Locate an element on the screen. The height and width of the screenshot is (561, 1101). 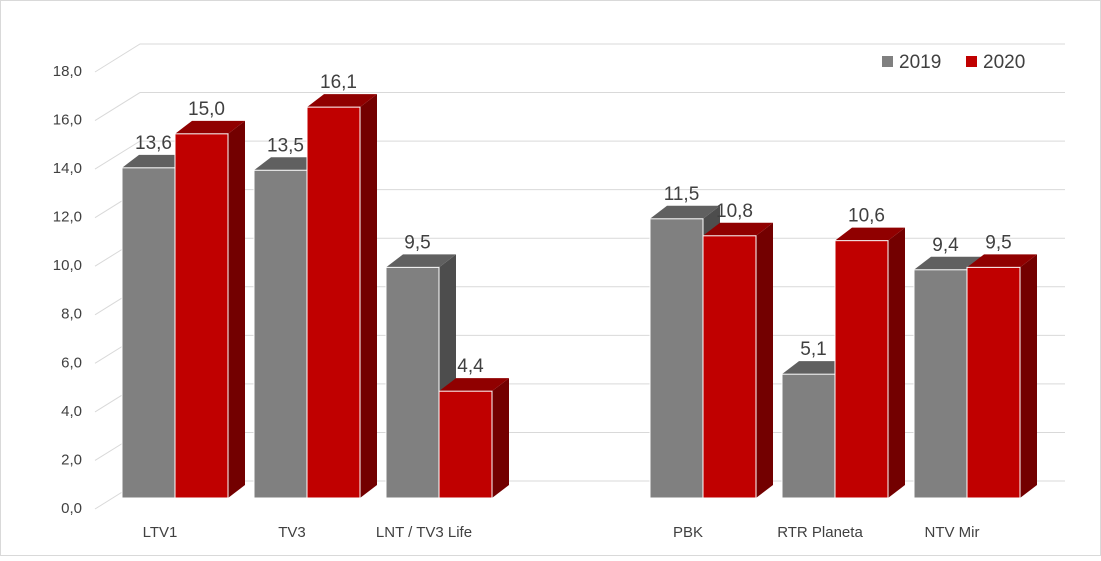
x-tick-label: NTV Mir is located at coordinates (952, 532).